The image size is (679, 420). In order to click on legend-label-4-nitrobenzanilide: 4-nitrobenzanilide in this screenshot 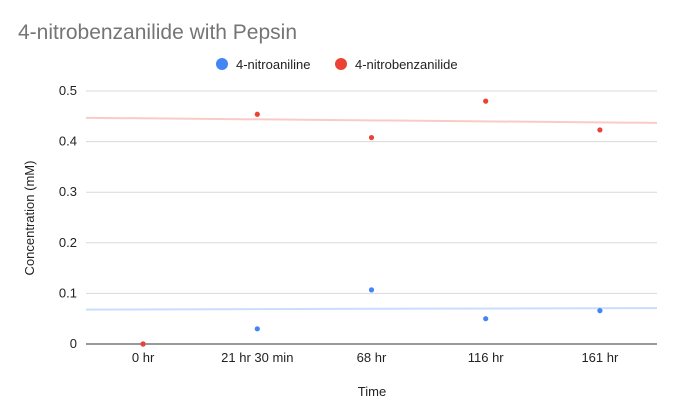, I will do `click(406, 64)`.